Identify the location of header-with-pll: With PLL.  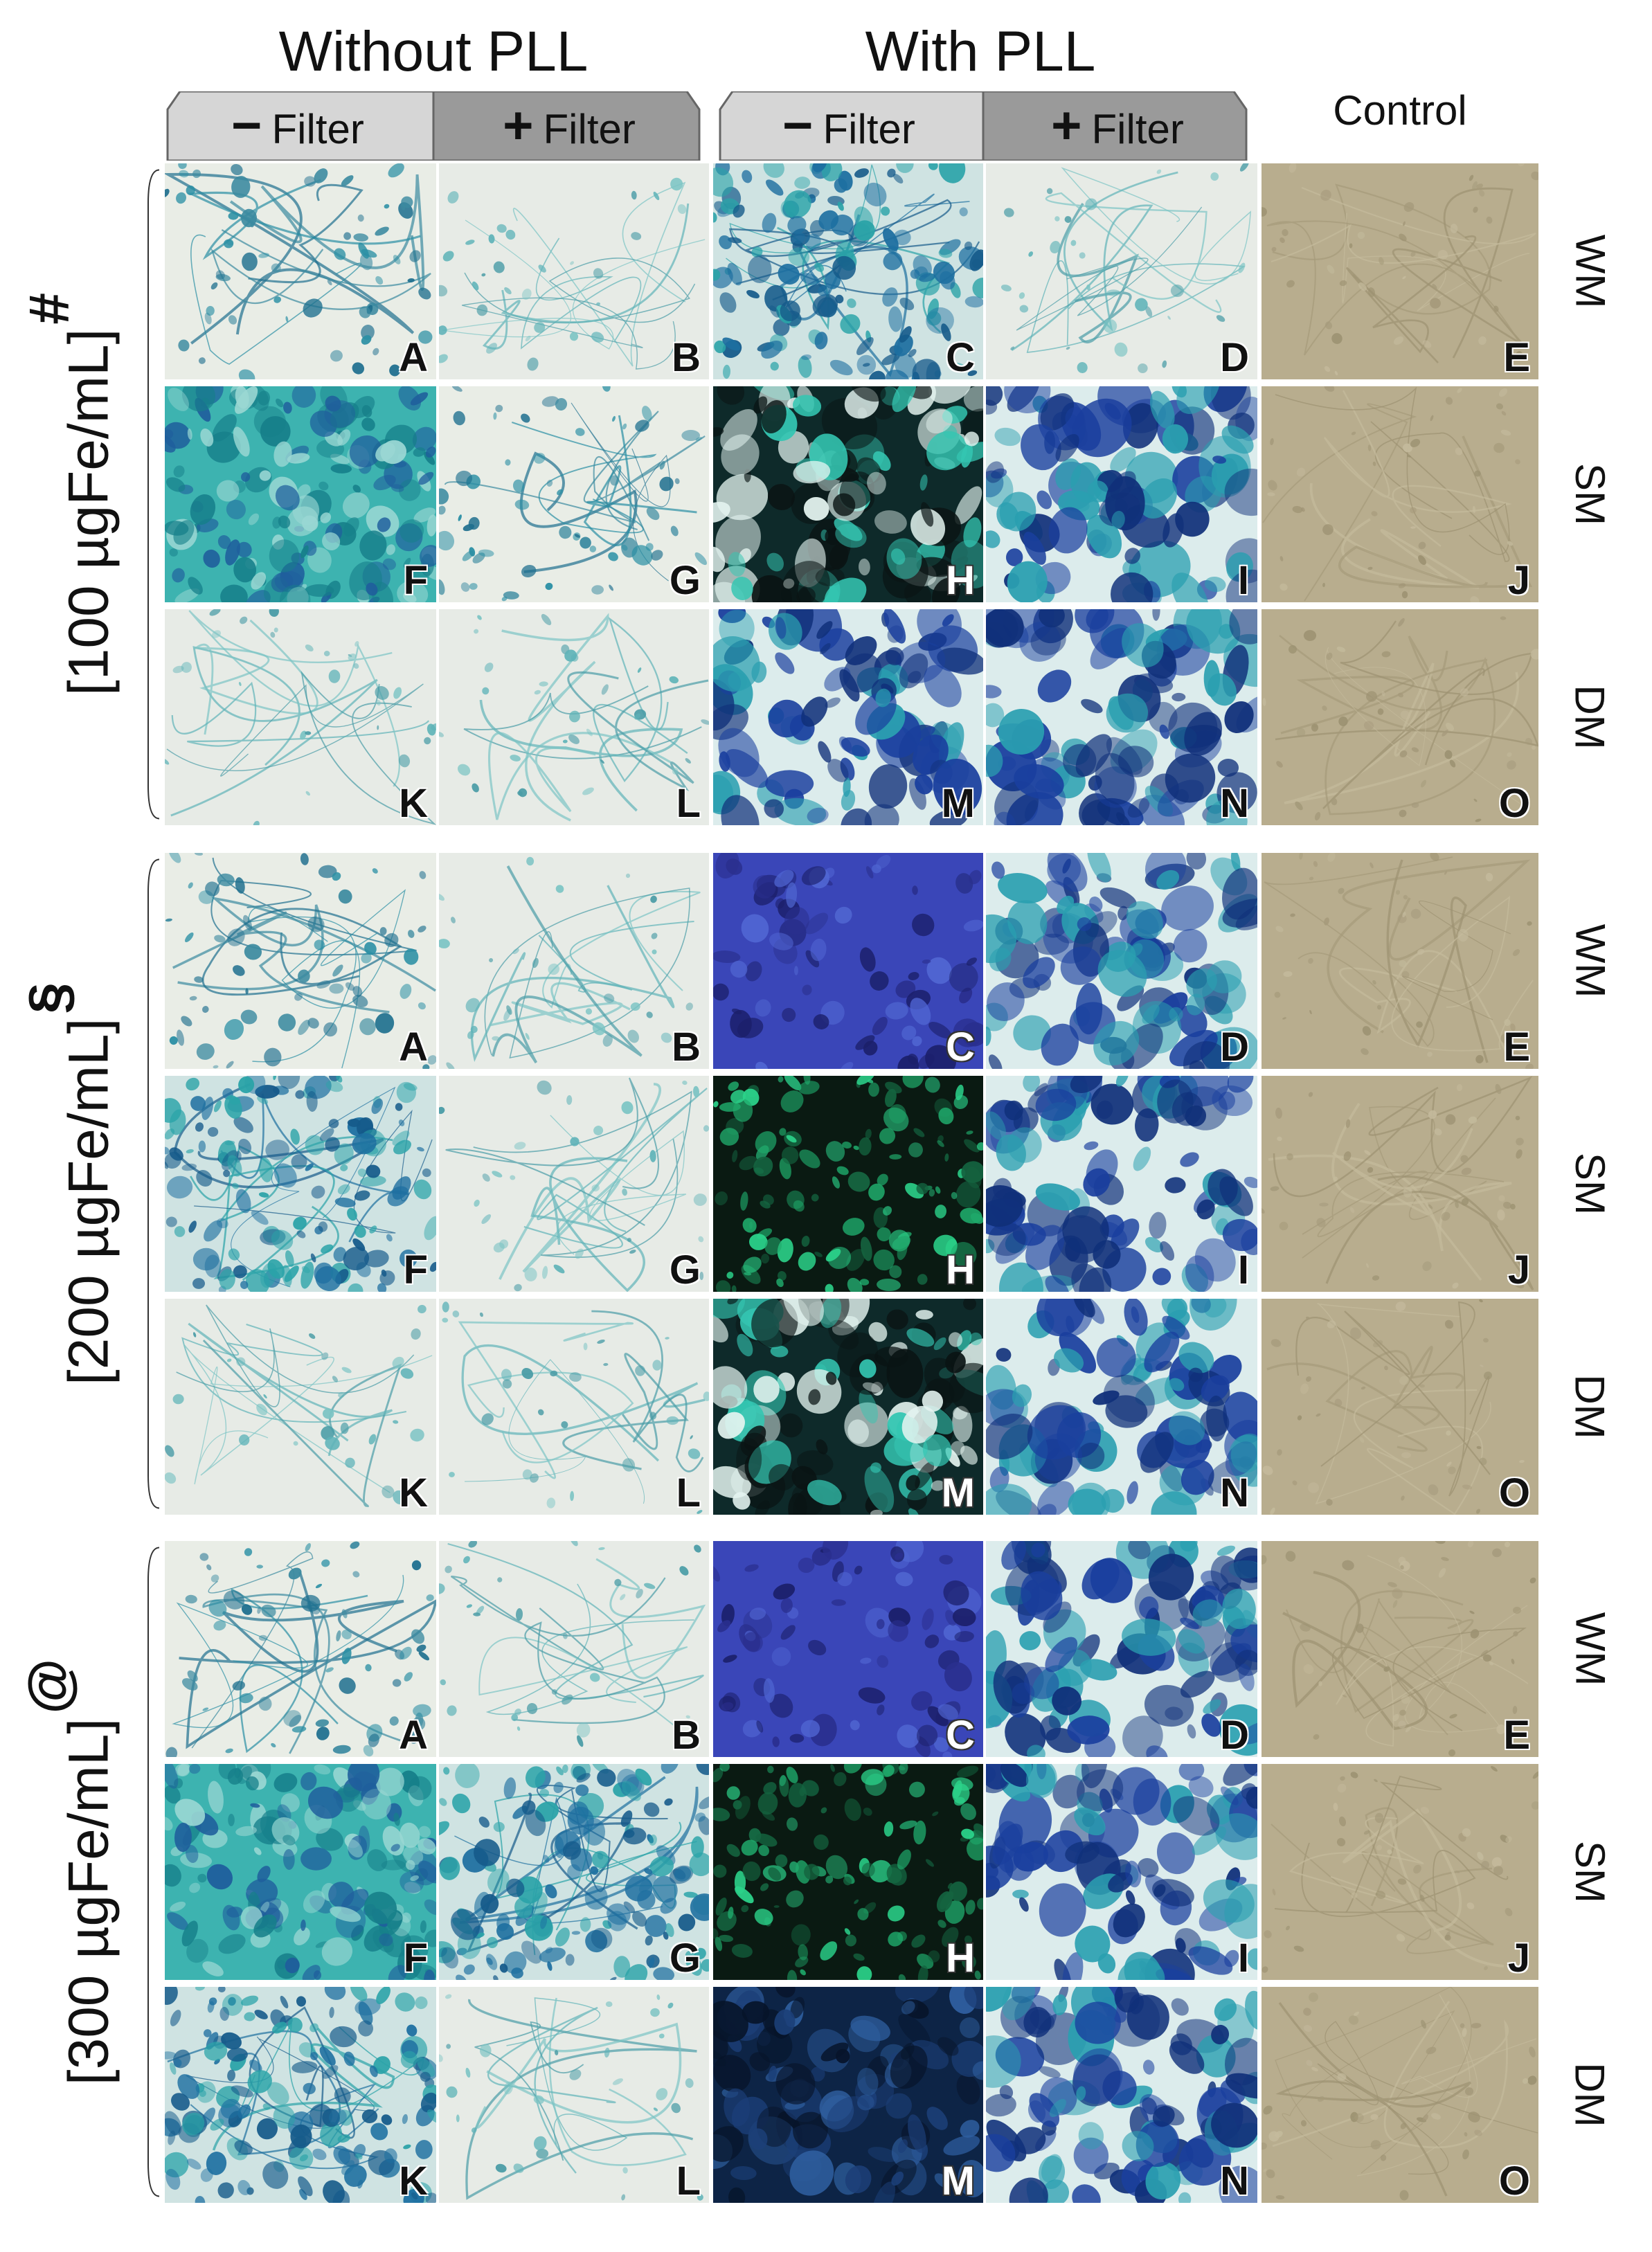
(981, 51).